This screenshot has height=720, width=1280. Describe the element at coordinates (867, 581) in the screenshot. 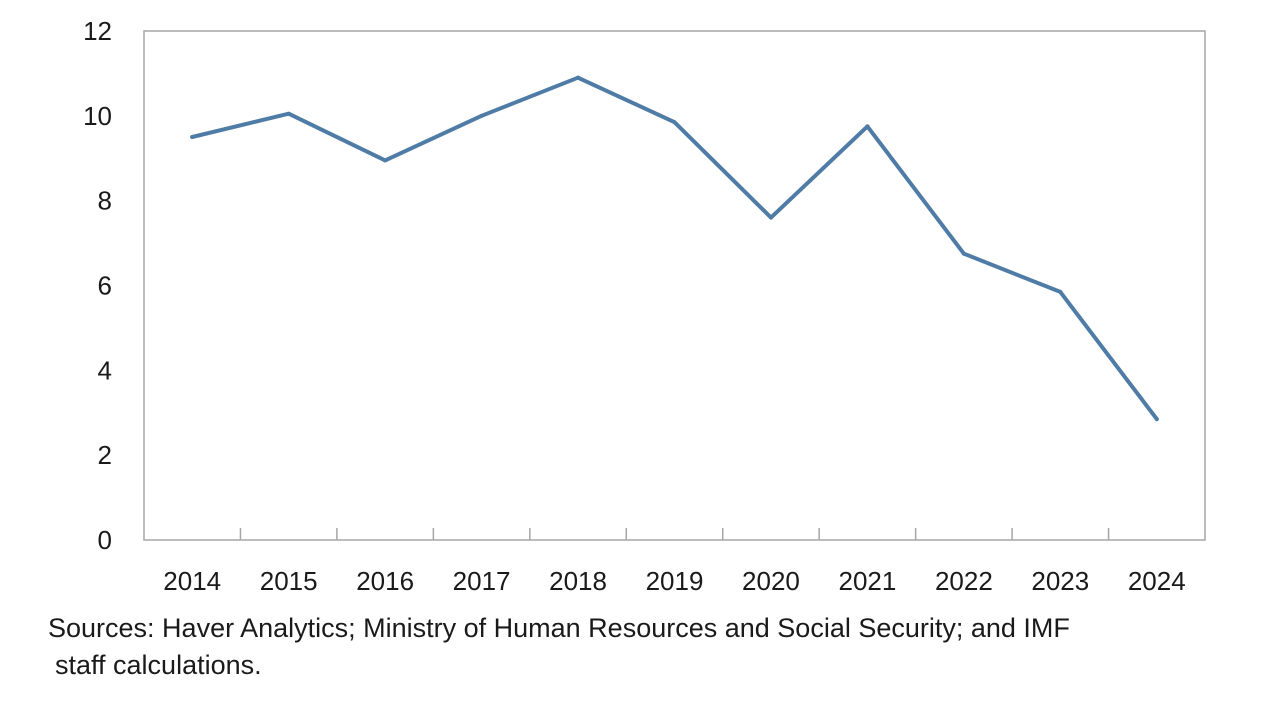

I see `x-tick-label: 2021` at that location.